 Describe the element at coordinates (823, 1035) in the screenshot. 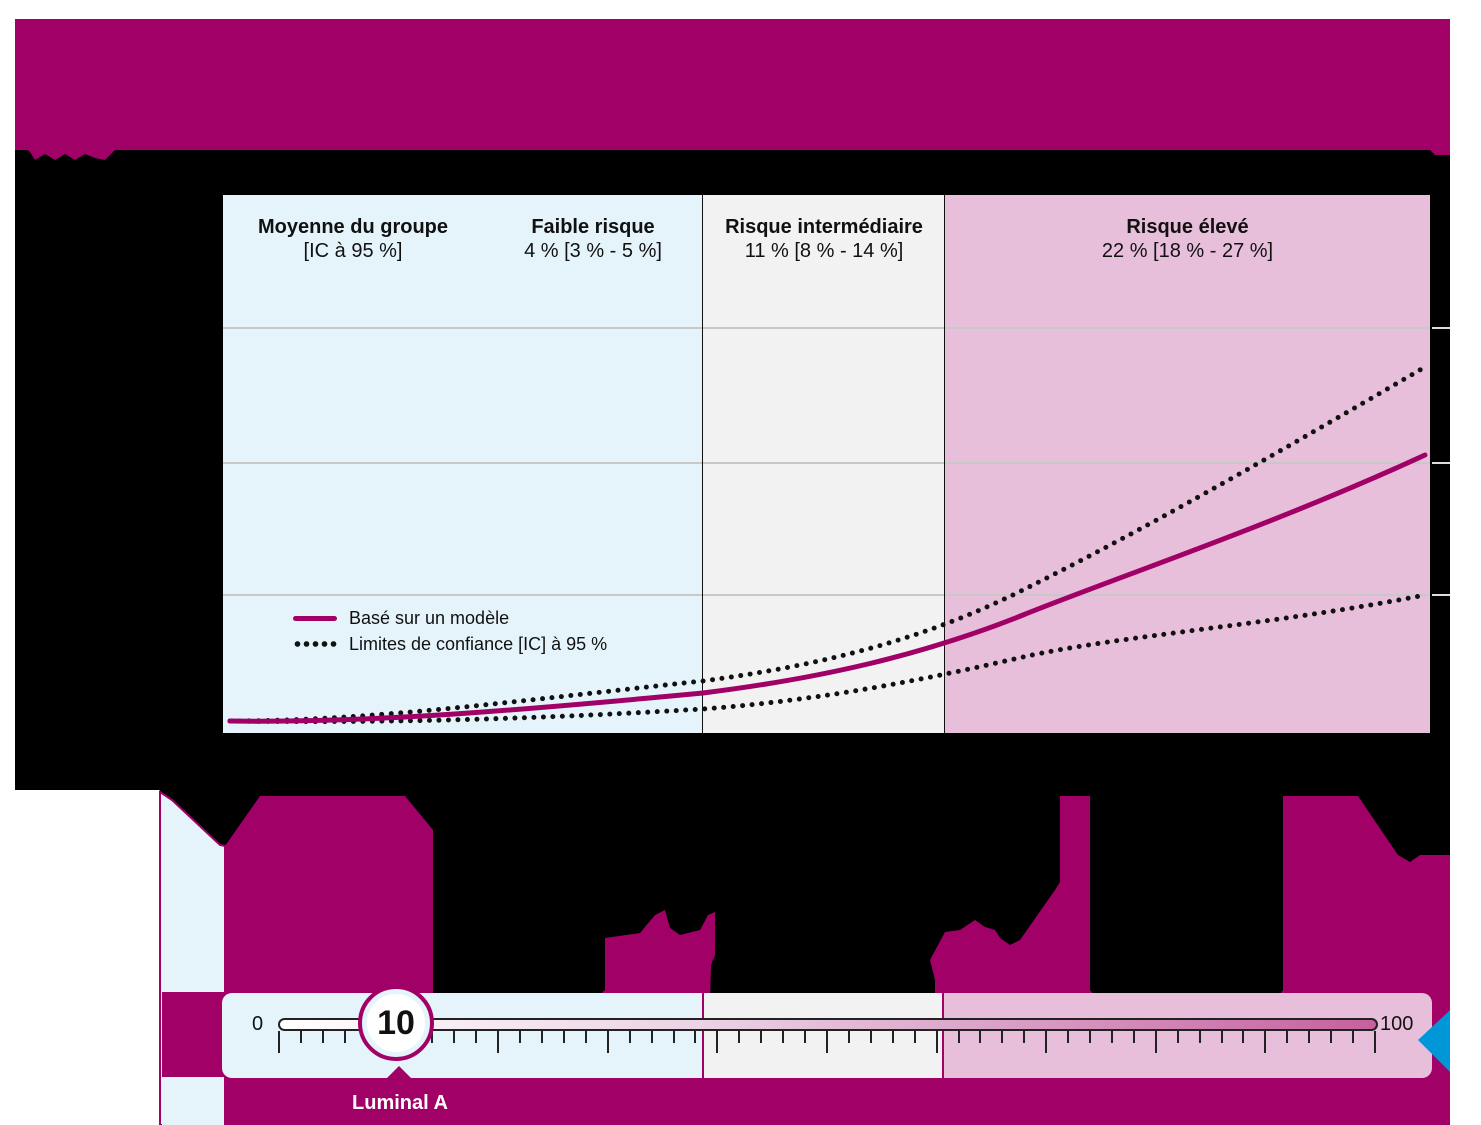

I see `slider-zone-intermediate` at that location.